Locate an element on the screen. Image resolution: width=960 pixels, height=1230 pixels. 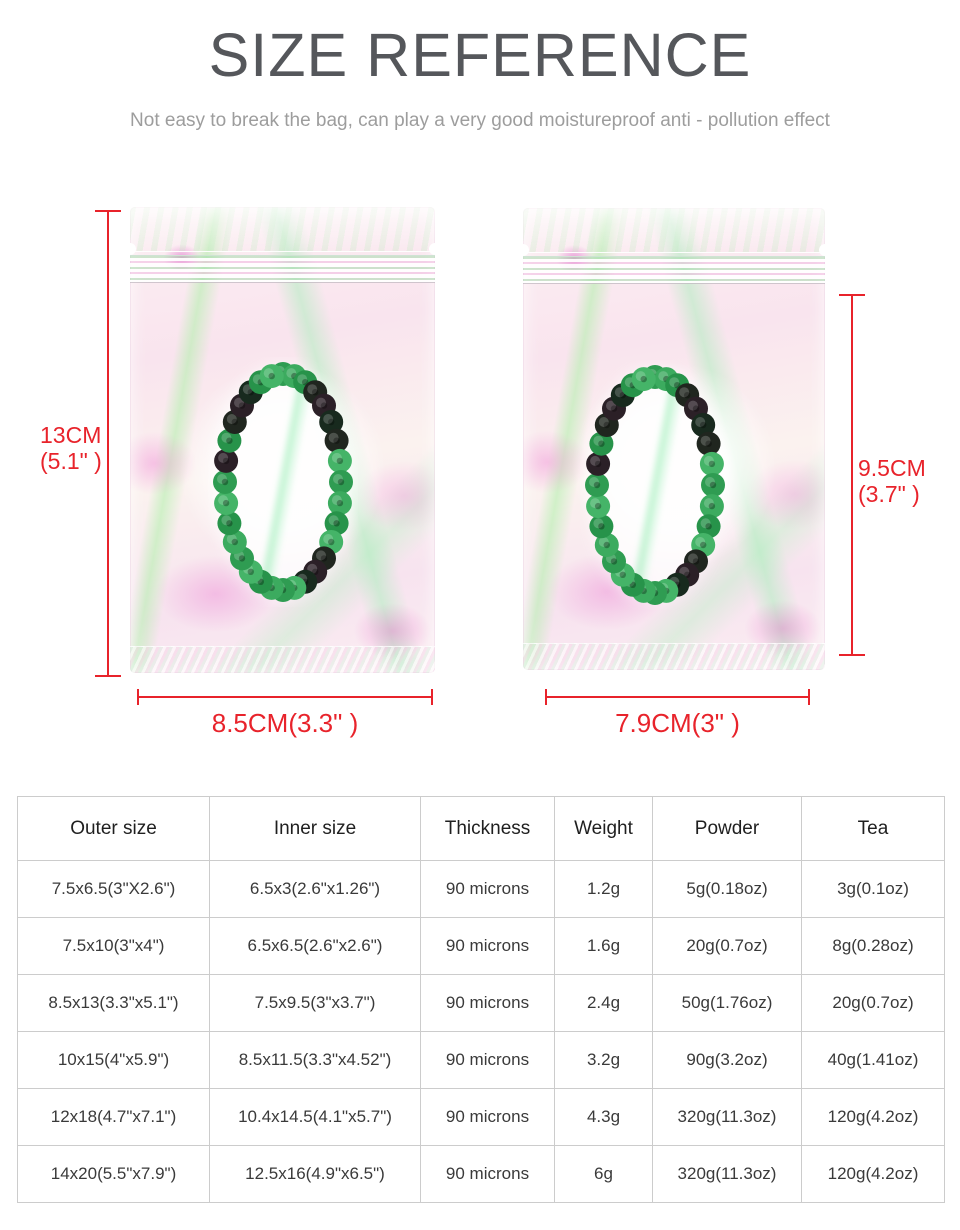
table-cell: 2.4g is located at coordinates (603, 1003).